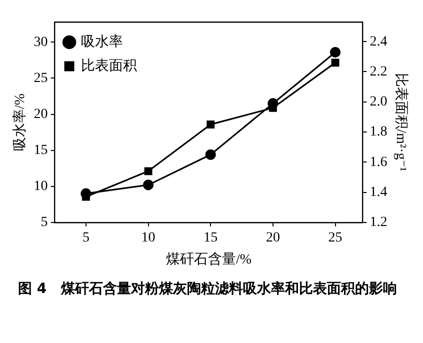 This screenshot has height=343, width=423. Describe the element at coordinates (211, 238) in the screenshot. I see `x-tick-label: 15` at that location.